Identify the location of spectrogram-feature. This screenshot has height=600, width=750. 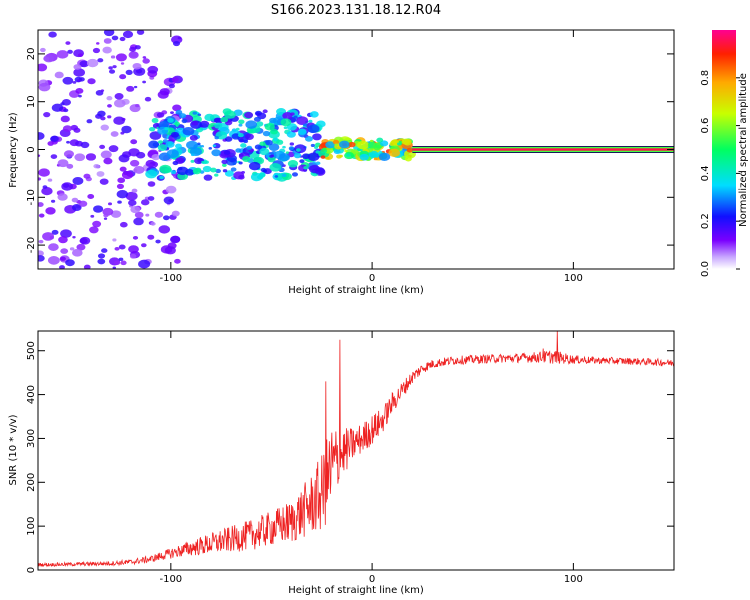
(110, 149).